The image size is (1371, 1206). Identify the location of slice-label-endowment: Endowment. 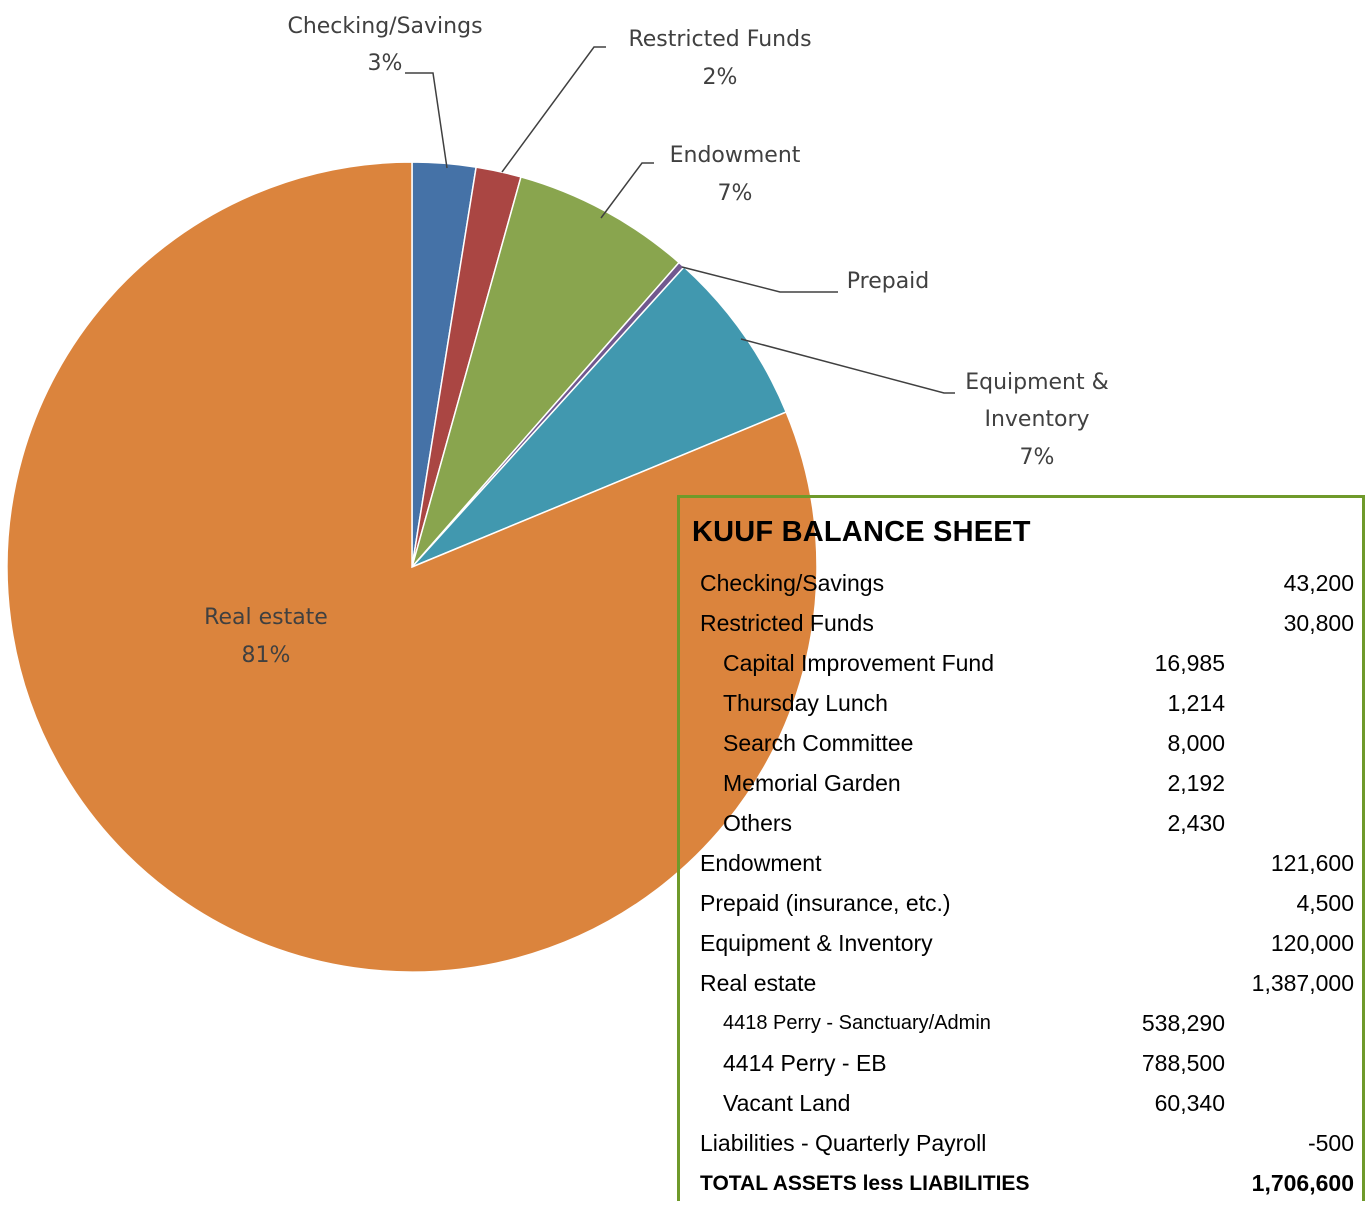
(735, 155).